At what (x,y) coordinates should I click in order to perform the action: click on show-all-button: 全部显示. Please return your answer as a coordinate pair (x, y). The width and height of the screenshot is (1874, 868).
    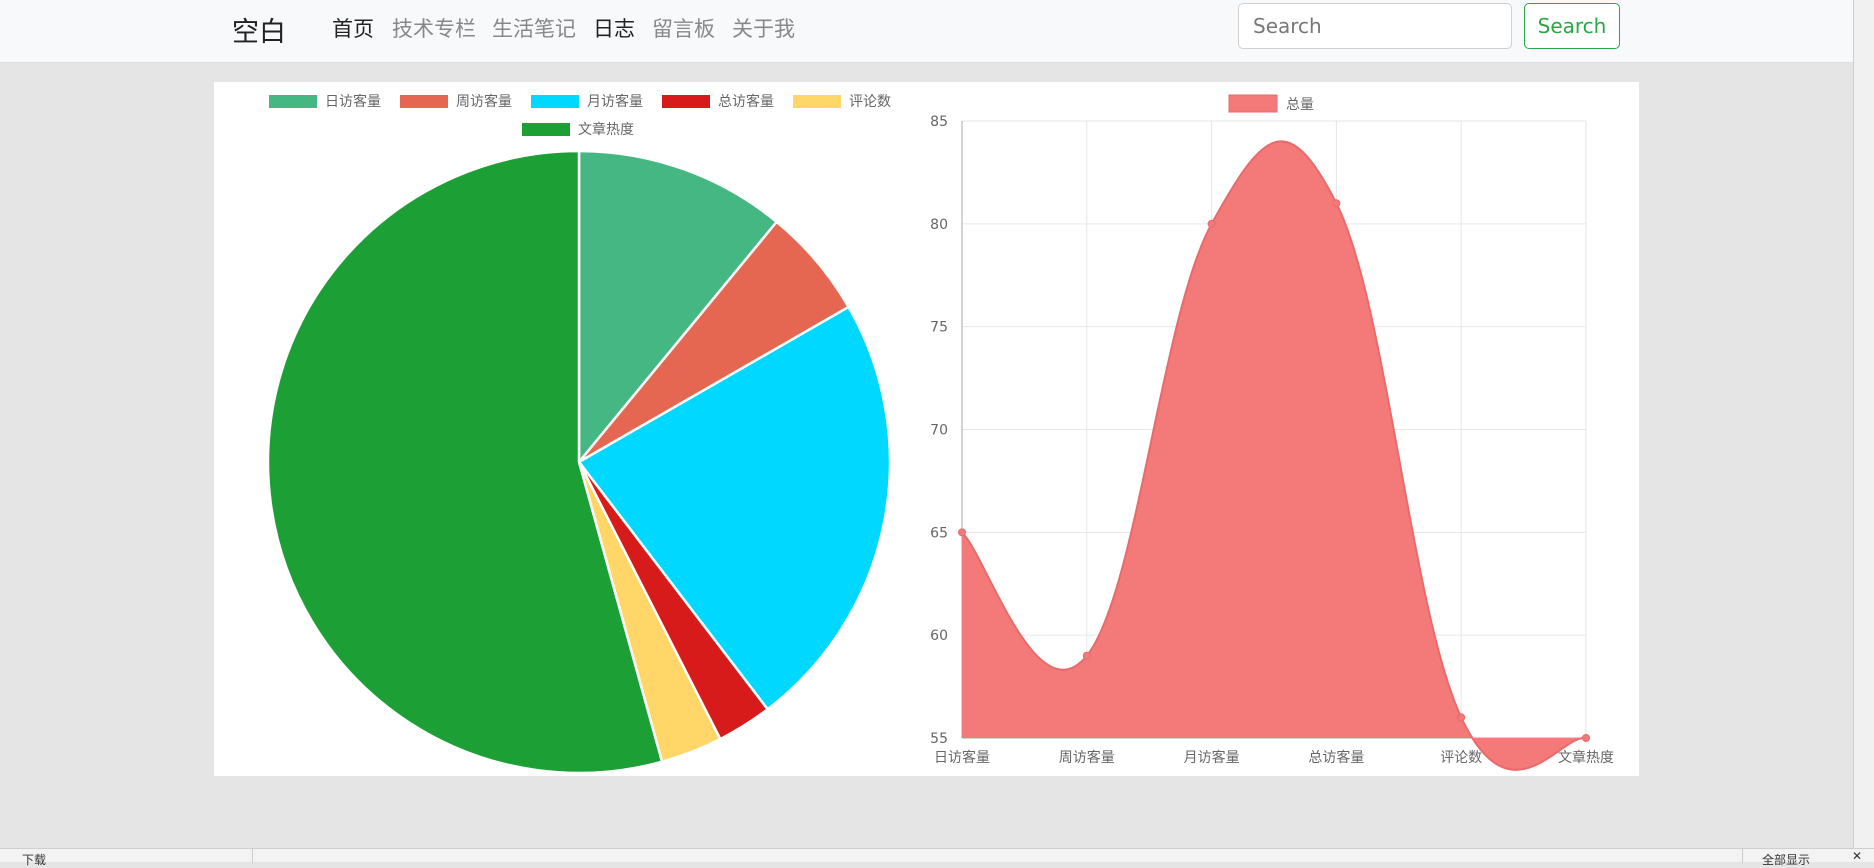
    Looking at the image, I should click on (1786, 860).